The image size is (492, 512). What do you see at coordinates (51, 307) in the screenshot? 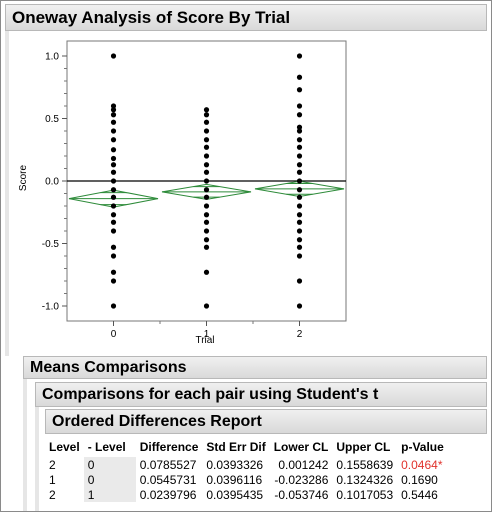
I see `y-tick-label: -1.0` at bounding box center [51, 307].